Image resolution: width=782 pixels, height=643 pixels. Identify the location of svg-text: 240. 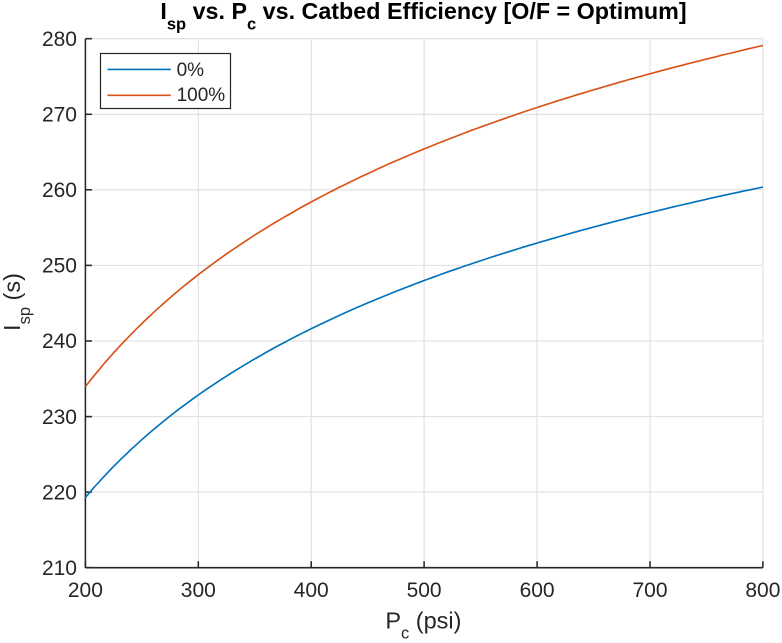
(59, 341).